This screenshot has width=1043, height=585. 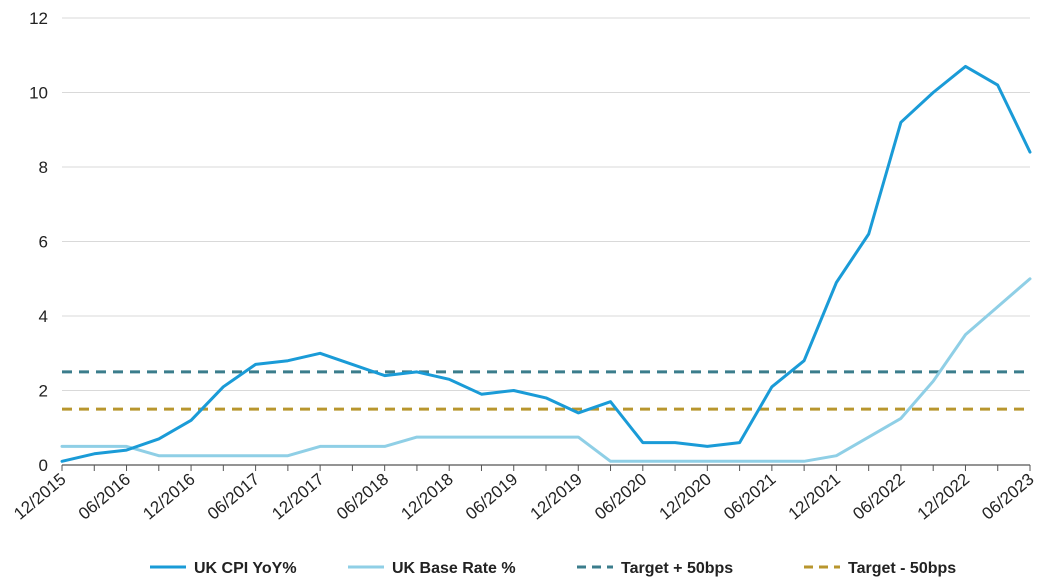 What do you see at coordinates (39, 497) in the screenshot?
I see `x-tick-label: 12/2015` at bounding box center [39, 497].